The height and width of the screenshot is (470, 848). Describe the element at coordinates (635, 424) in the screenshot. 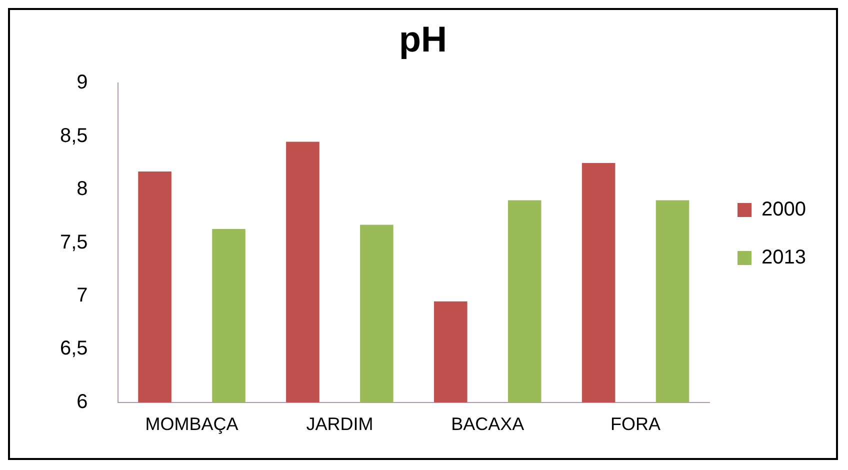

I see `x-tick-label: FORA` at that location.